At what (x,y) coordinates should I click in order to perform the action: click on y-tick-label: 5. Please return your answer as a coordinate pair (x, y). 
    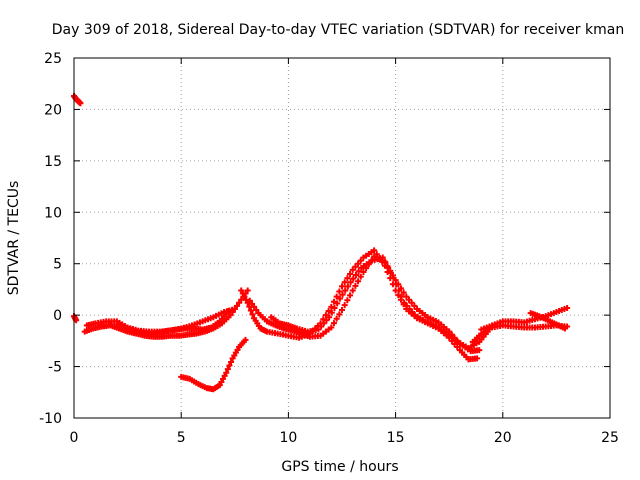
    Looking at the image, I should click on (57, 265).